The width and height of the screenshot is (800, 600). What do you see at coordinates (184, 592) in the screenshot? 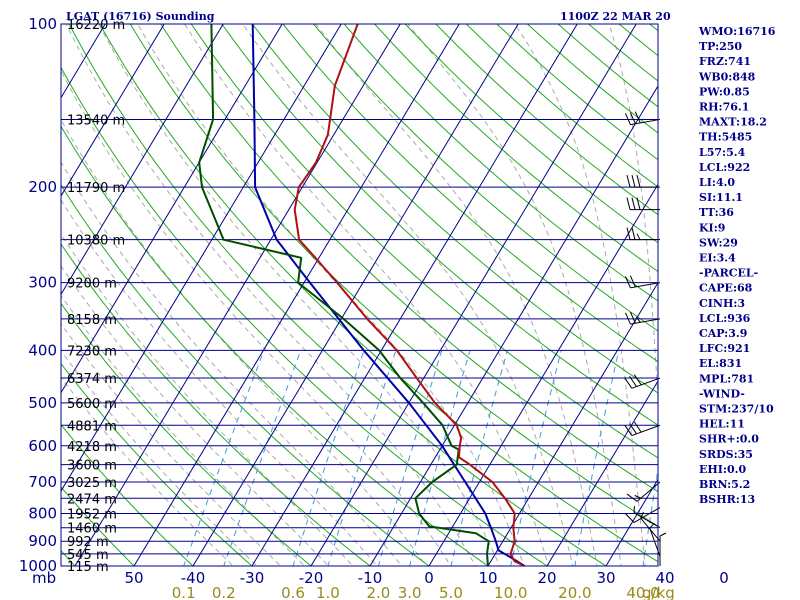
I see `mixing-ratio-tick-label: 0.1` at bounding box center [184, 592].